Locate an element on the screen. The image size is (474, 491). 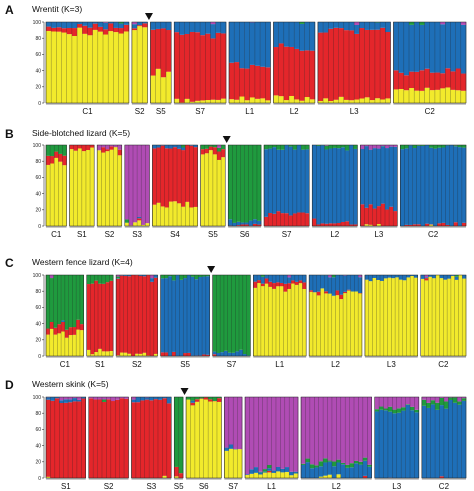
y-tick-label: 40 is located at coordinates (38, 446).